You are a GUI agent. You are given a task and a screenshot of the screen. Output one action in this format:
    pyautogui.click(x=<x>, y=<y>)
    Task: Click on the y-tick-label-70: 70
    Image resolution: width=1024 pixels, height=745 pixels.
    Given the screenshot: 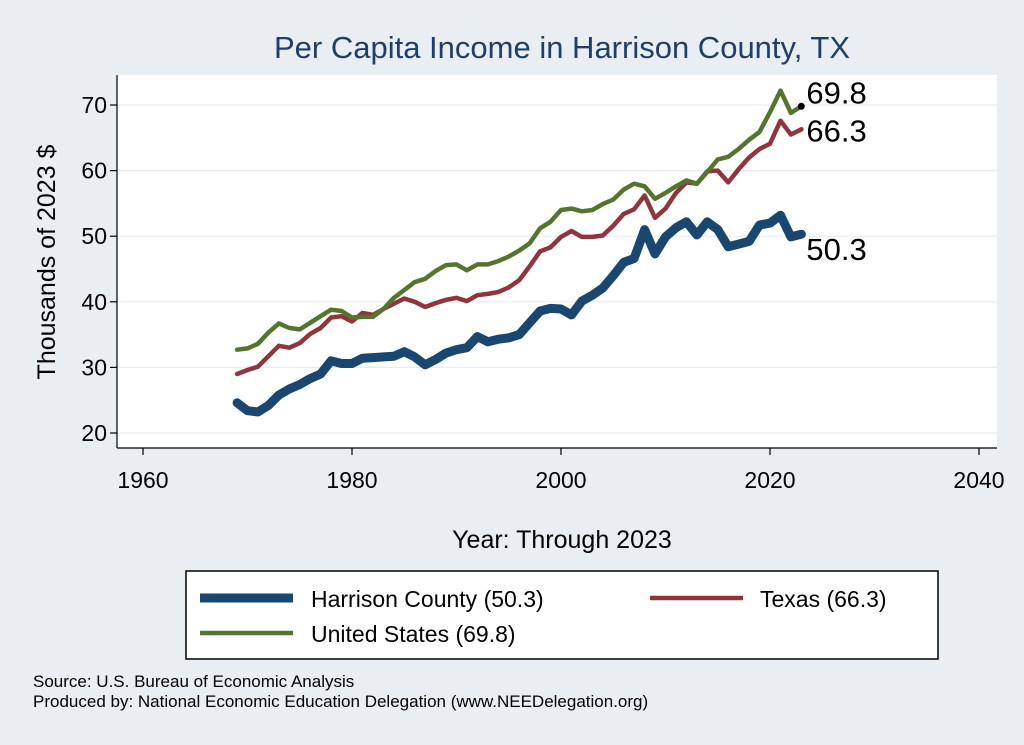 What is the action you would take?
    pyautogui.click(x=94, y=105)
    